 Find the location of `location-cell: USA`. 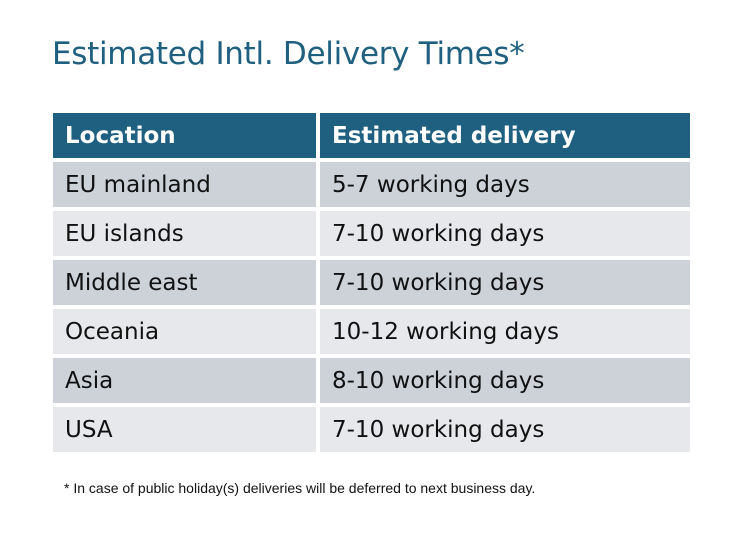

location-cell: USA is located at coordinates (184, 429).